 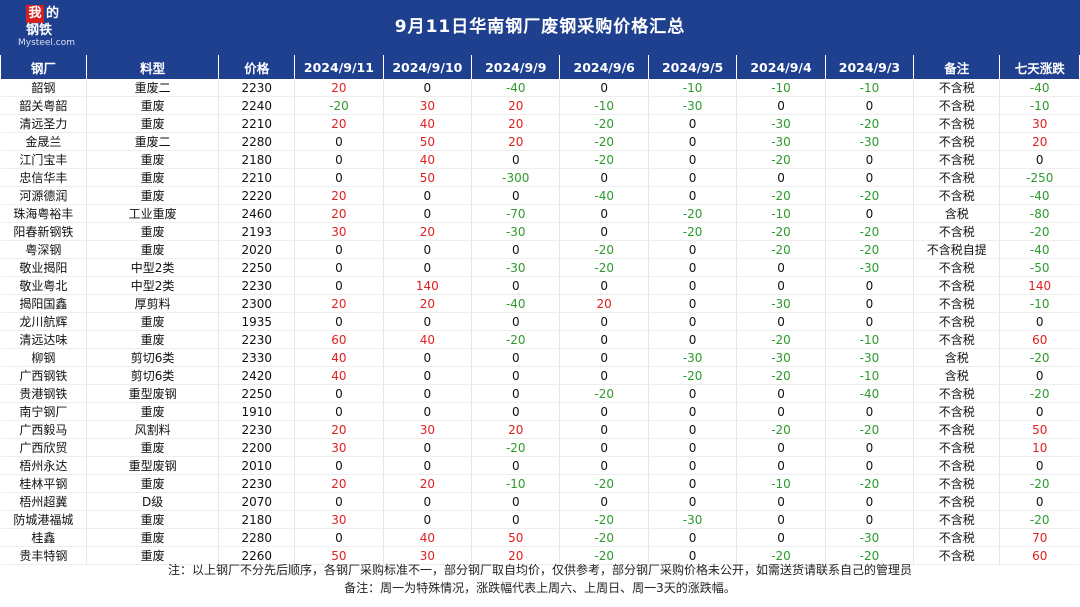 I want to click on table-row: 清远圣力 重废 2210 20 40 20 -20 0 -30 -20 不含税 30, so click(x=540, y=123).